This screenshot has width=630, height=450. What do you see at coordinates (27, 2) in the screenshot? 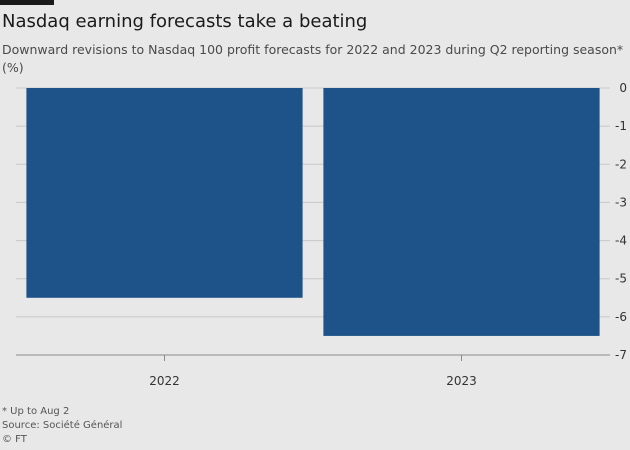
I see `brand-rule` at bounding box center [27, 2].